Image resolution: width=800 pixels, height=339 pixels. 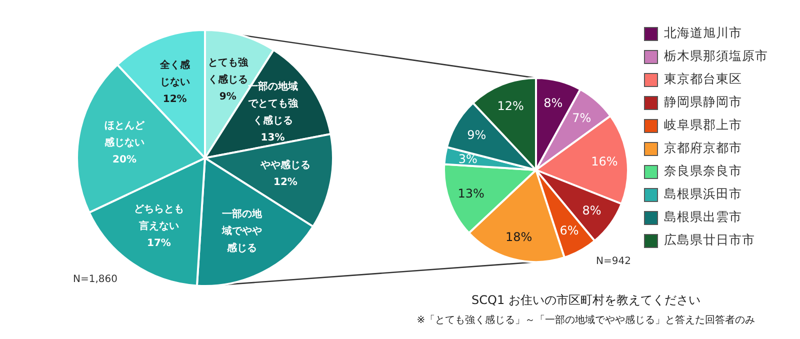 I want to click on data-label: 16%, so click(x=604, y=161).